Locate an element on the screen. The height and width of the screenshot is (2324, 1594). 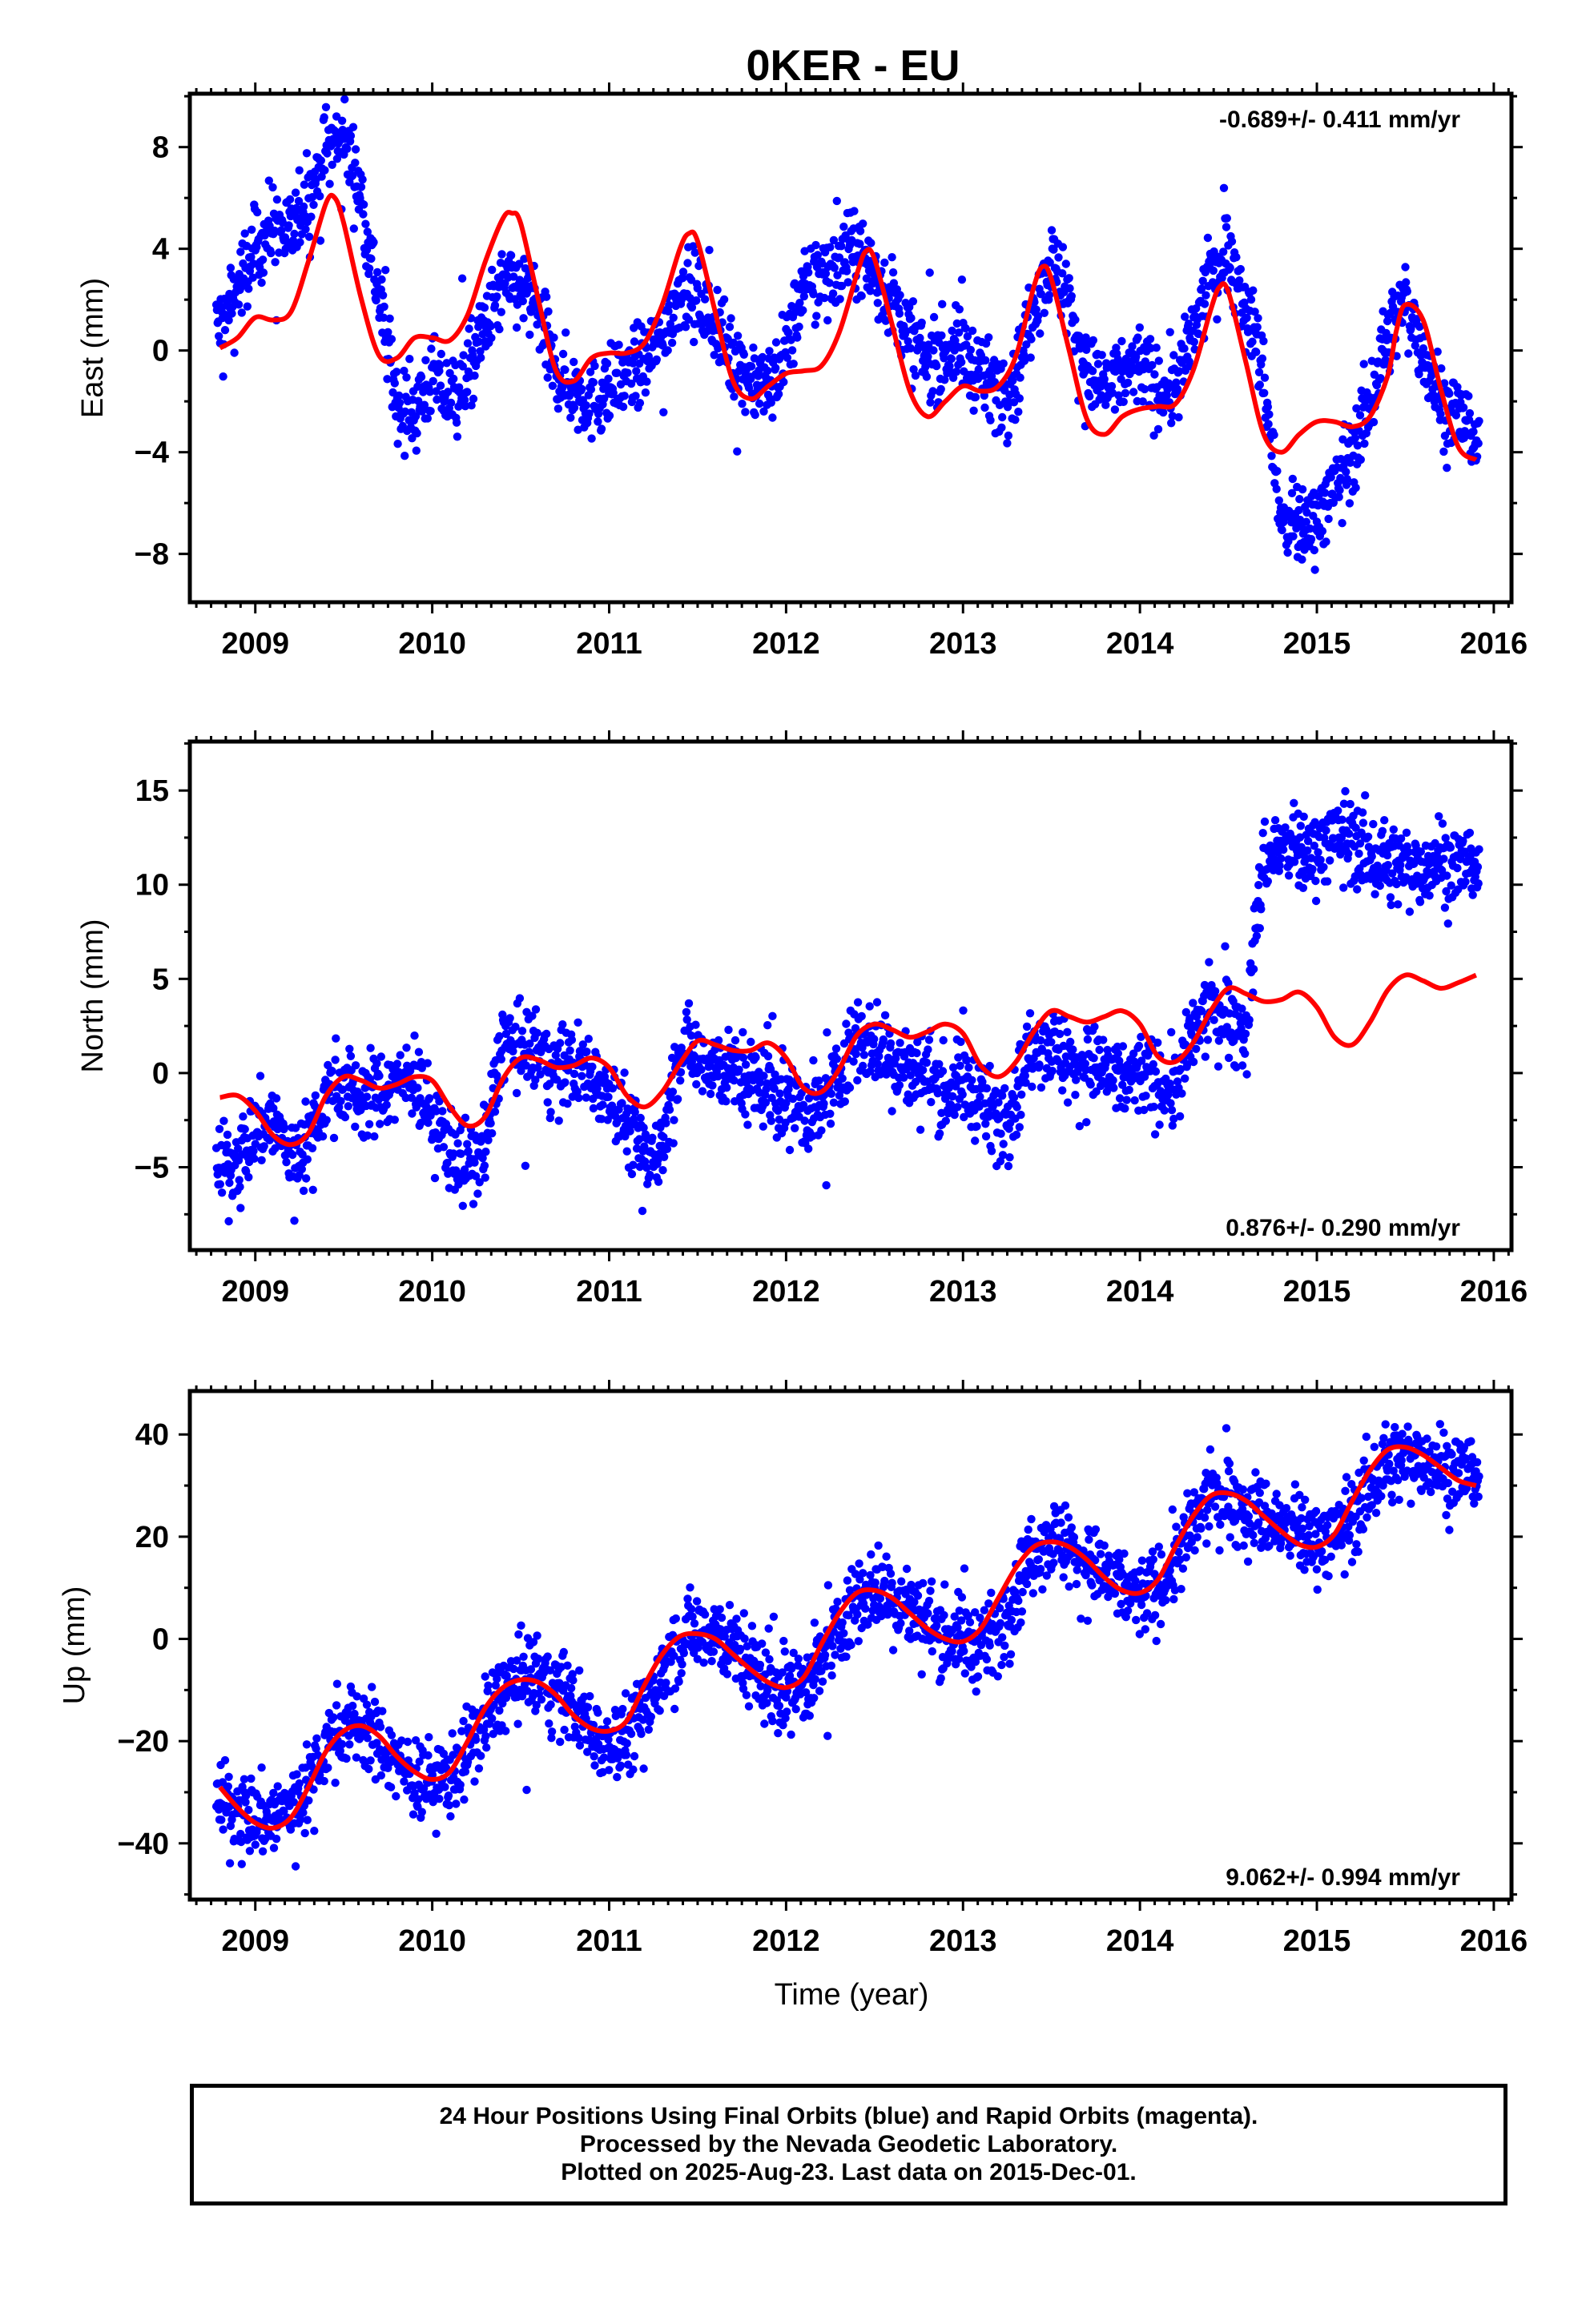
y-tick-label: 0 is located at coordinates (160, 351).